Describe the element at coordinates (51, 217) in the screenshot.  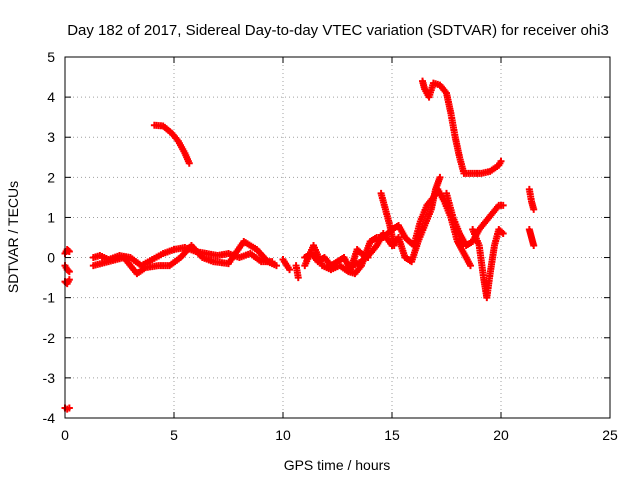
I see `y-tick-label: 1` at that location.